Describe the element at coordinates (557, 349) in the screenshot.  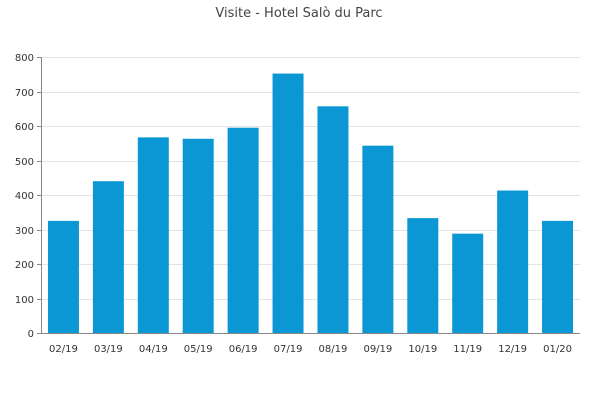
I see `x-tick-label: 01/20` at that location.